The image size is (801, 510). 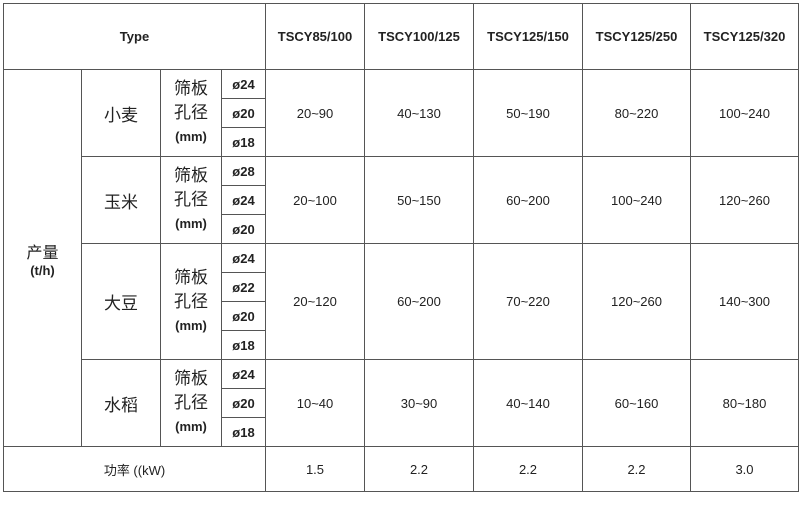 What do you see at coordinates (744, 403) in the screenshot?
I see `yield-value: 80~180` at bounding box center [744, 403].